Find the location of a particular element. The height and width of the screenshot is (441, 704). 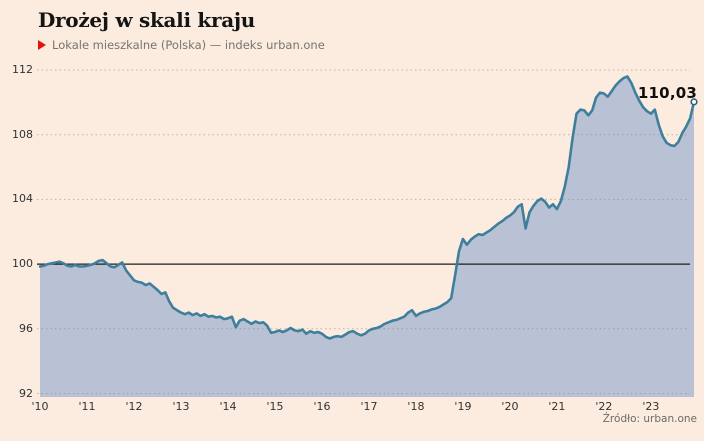

y-axis-label: 112 is located at coordinates (22, 69).